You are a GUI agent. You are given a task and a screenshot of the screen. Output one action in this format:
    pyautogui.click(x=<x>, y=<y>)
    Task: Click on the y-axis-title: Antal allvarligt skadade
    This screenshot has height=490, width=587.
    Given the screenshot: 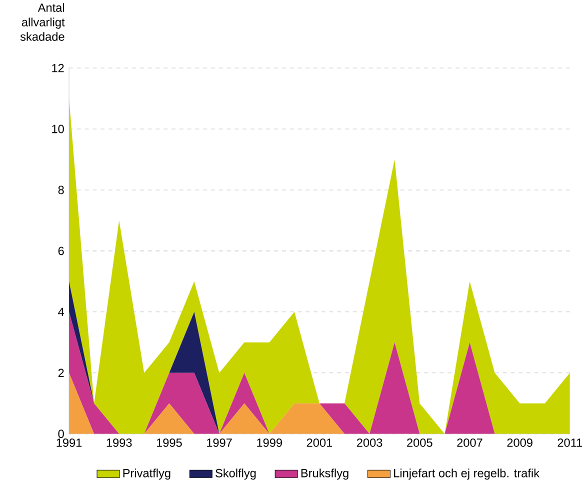 What is the action you would take?
    pyautogui.click(x=42, y=22)
    